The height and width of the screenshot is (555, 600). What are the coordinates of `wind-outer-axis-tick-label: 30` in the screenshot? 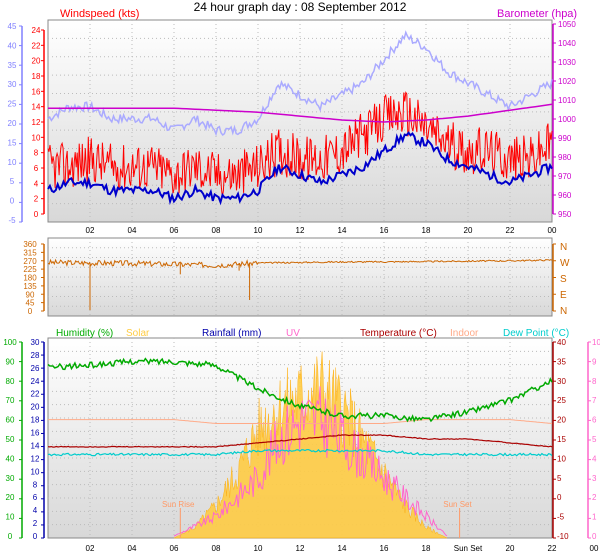 It's located at (12, 84).